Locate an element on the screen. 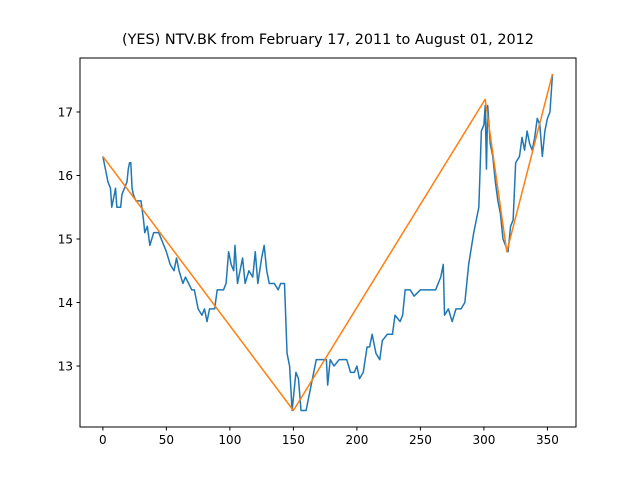 This screenshot has width=640, height=480. x-tick-label: 150 is located at coordinates (293, 440).